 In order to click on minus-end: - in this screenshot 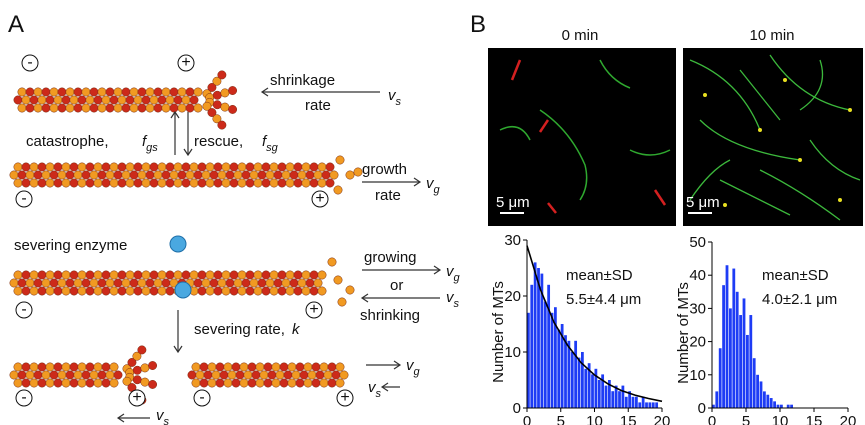, I will do `click(23, 309)`.